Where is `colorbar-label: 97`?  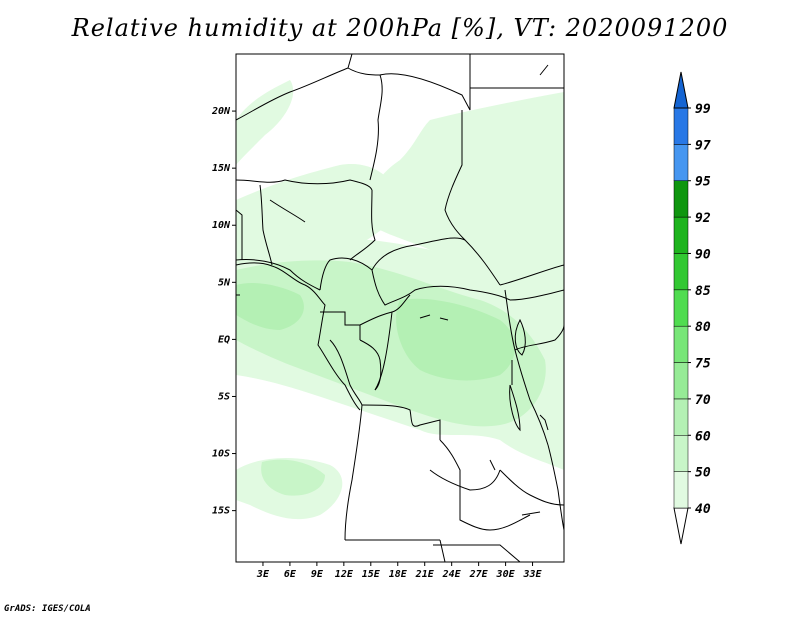 colorbar-label: 97 is located at coordinates (703, 145).